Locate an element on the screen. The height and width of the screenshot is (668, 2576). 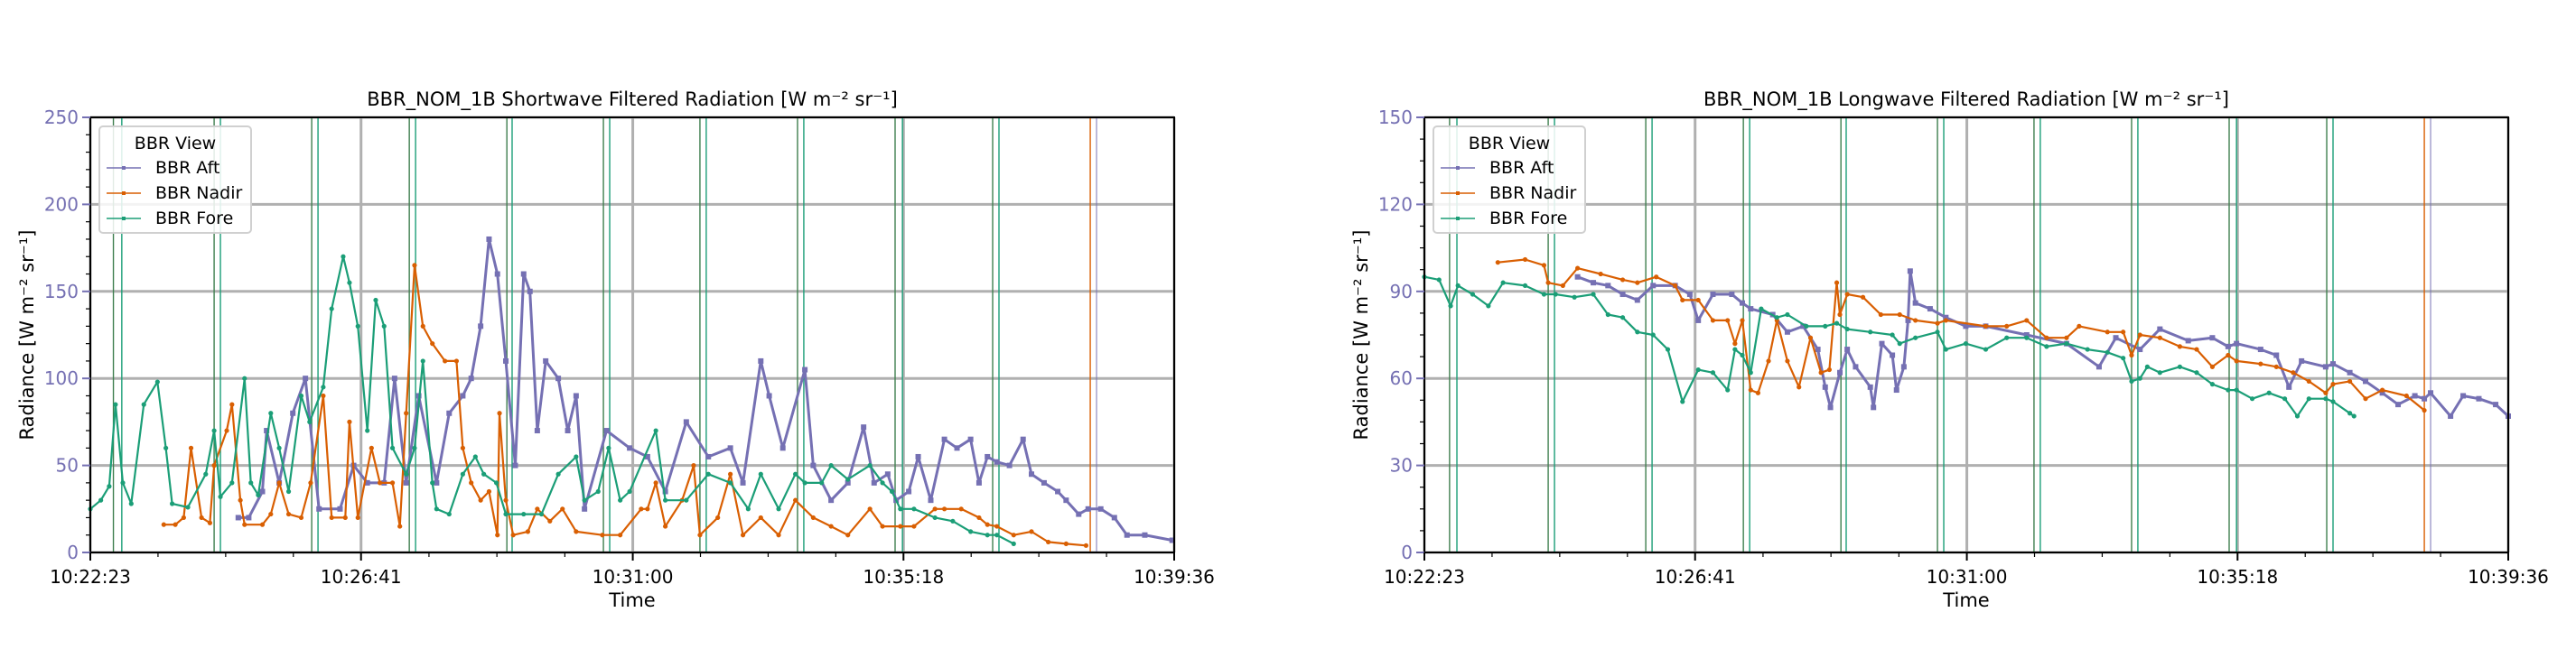
legend-label-aft: BBR Aft is located at coordinates (1522, 168).